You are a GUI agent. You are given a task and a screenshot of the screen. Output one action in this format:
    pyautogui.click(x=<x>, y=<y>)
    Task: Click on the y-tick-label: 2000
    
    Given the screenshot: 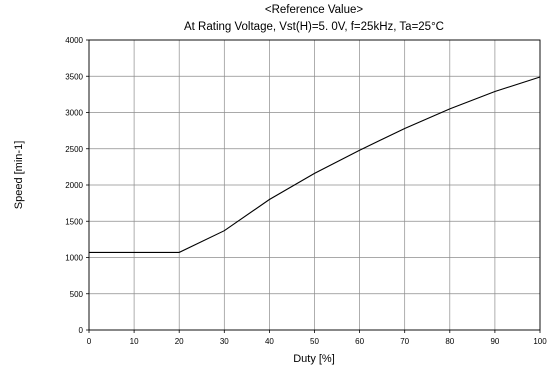 What is the action you would take?
    pyautogui.click(x=74, y=185)
    